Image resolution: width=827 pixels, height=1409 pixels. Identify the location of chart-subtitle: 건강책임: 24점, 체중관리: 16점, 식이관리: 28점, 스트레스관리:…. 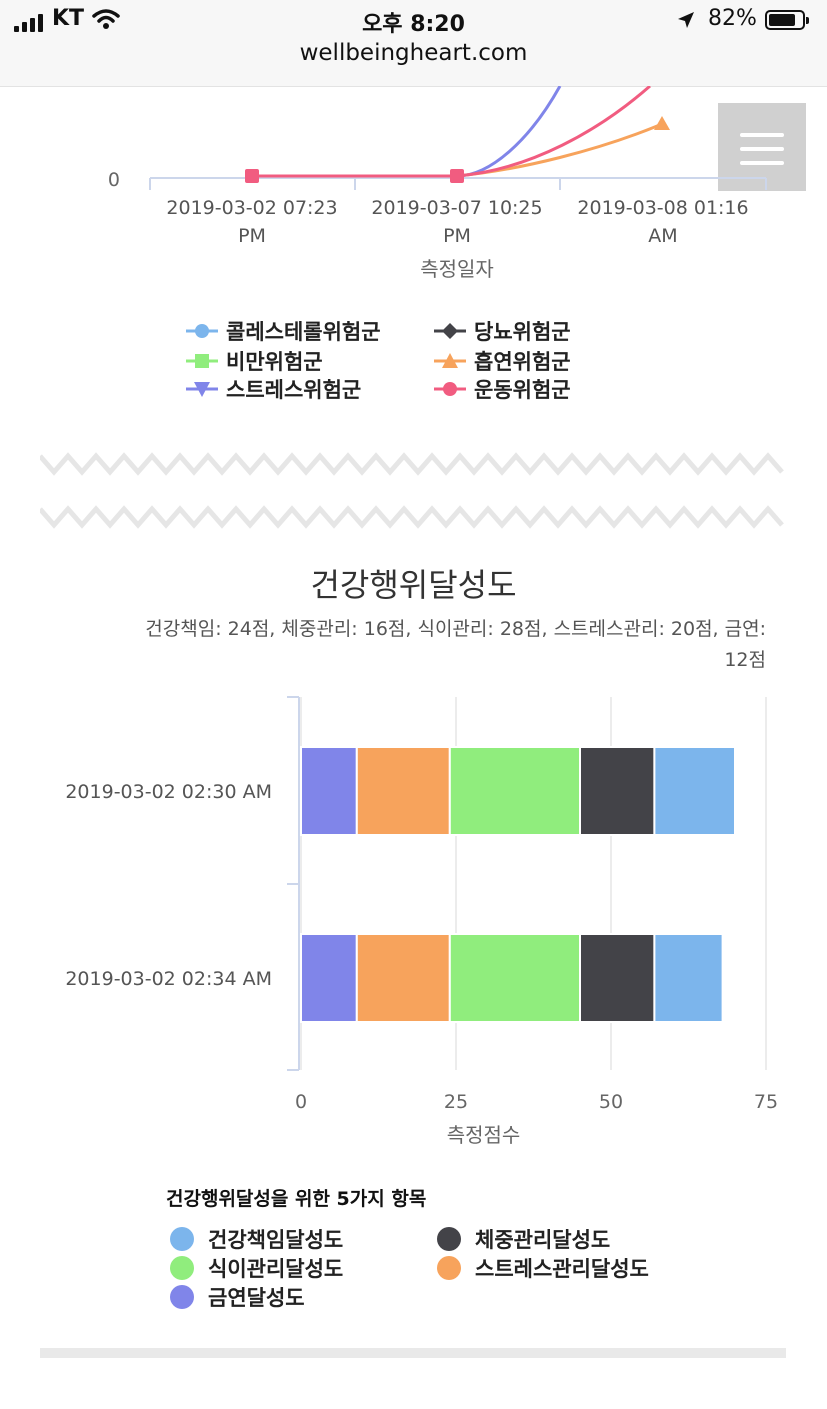
(455, 644).